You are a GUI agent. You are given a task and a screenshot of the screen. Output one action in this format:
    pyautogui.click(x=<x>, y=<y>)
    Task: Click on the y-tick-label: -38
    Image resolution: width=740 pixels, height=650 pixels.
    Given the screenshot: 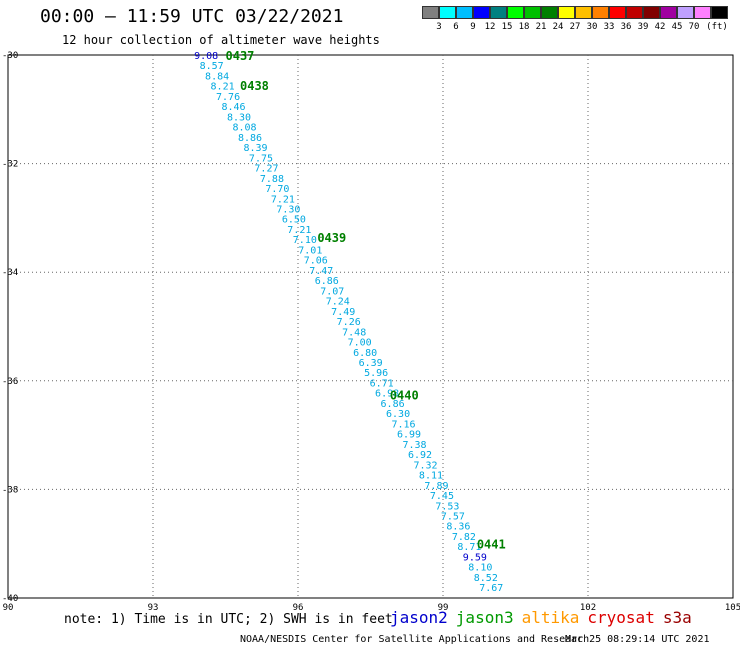 What is the action you would take?
    pyautogui.click(x=10, y=490)
    